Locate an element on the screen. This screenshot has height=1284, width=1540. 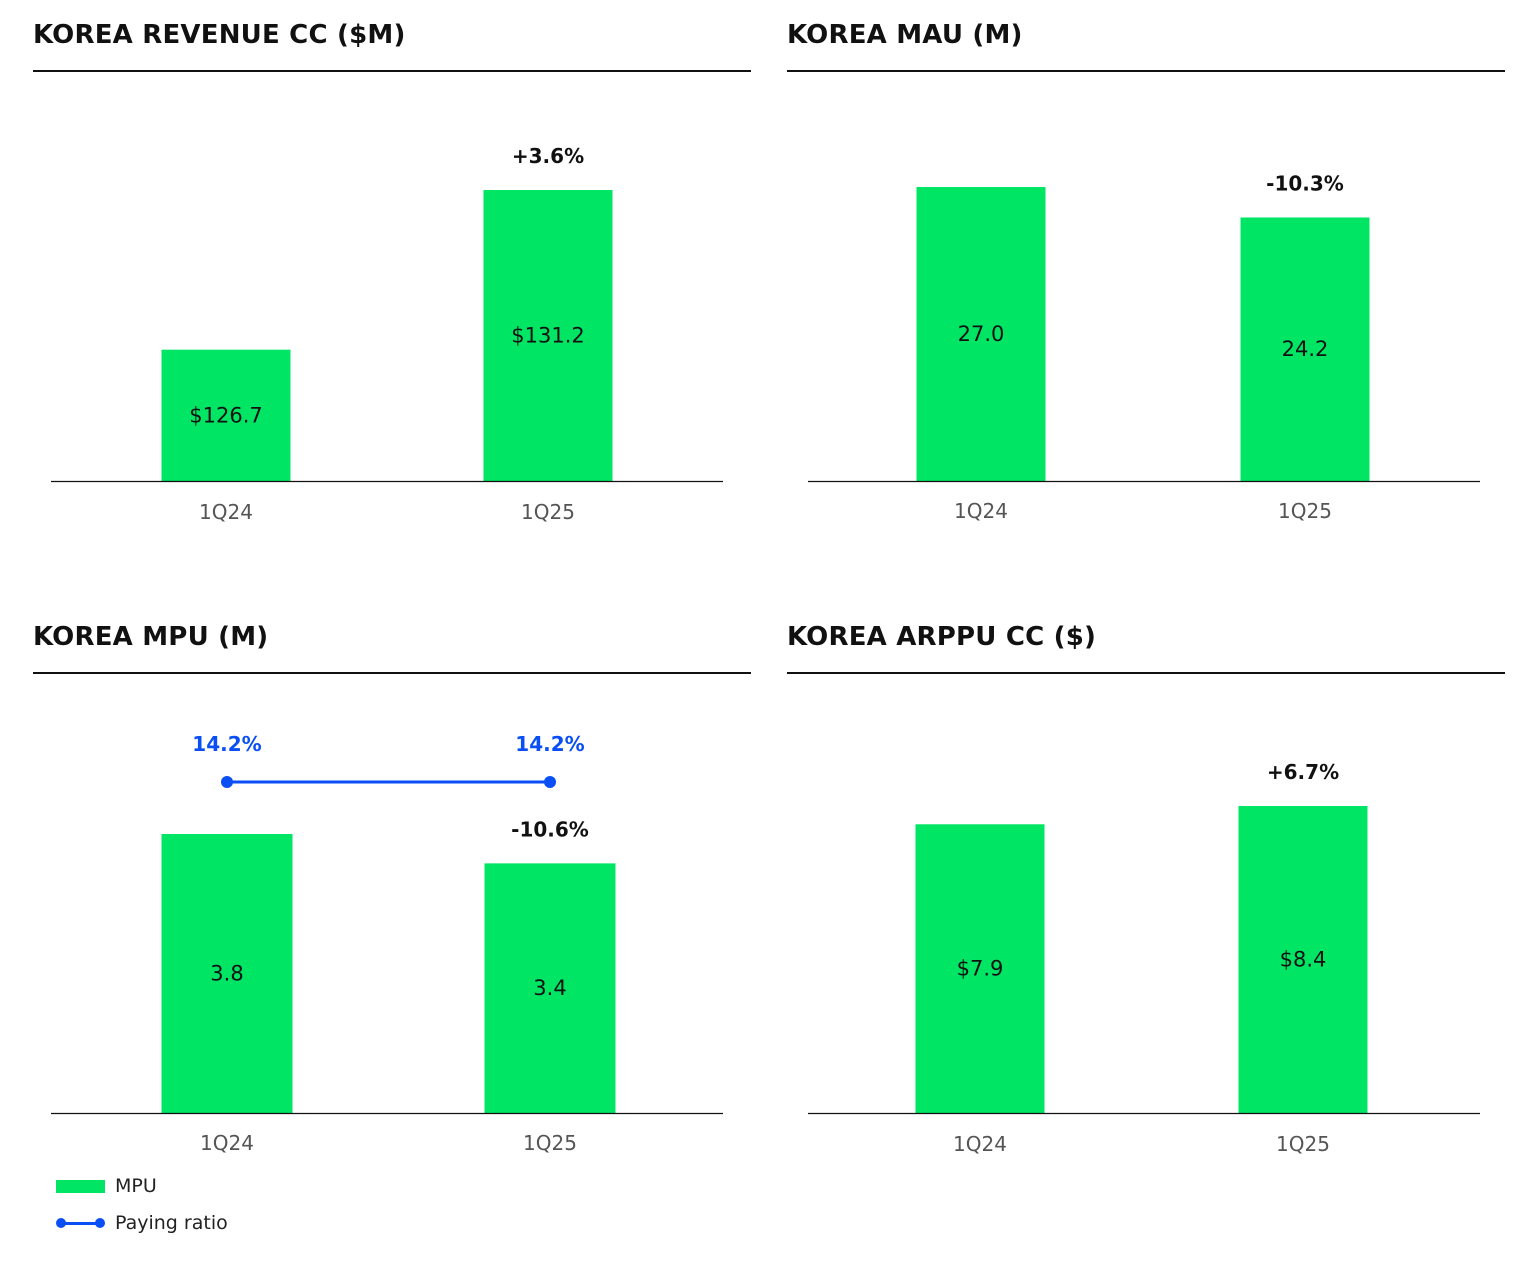
legend-label: MPU is located at coordinates (136, 1186).